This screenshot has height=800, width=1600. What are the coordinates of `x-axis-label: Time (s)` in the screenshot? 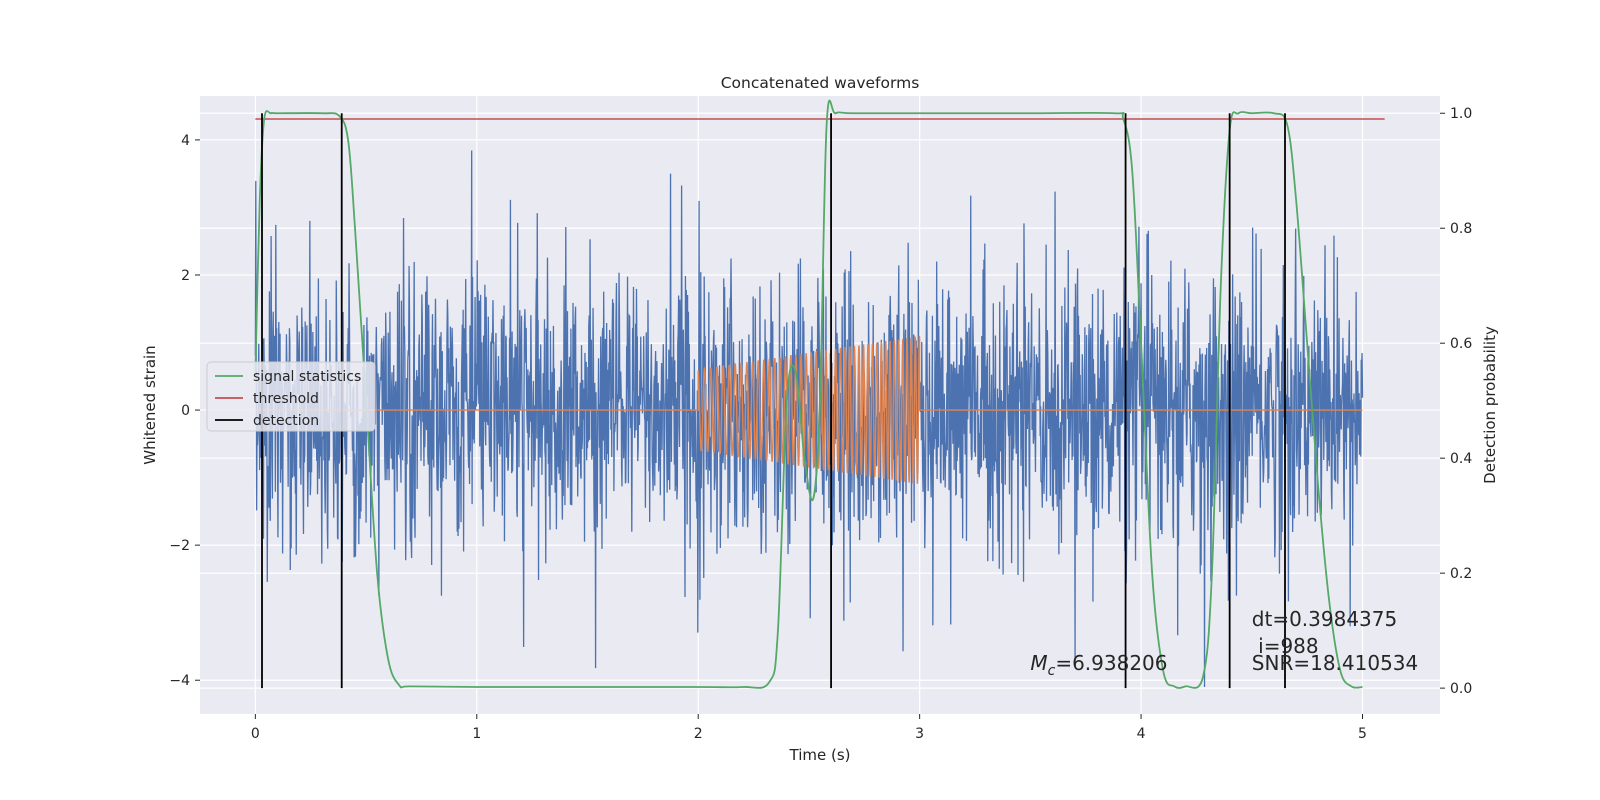 It's located at (820, 755).